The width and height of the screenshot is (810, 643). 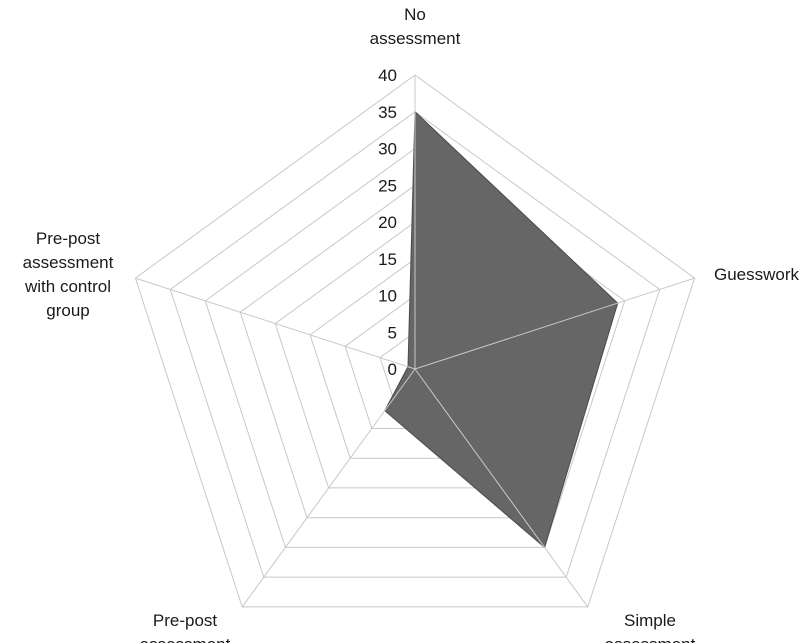 What do you see at coordinates (415, 14) in the screenshot?
I see `category-label-line: No` at bounding box center [415, 14].